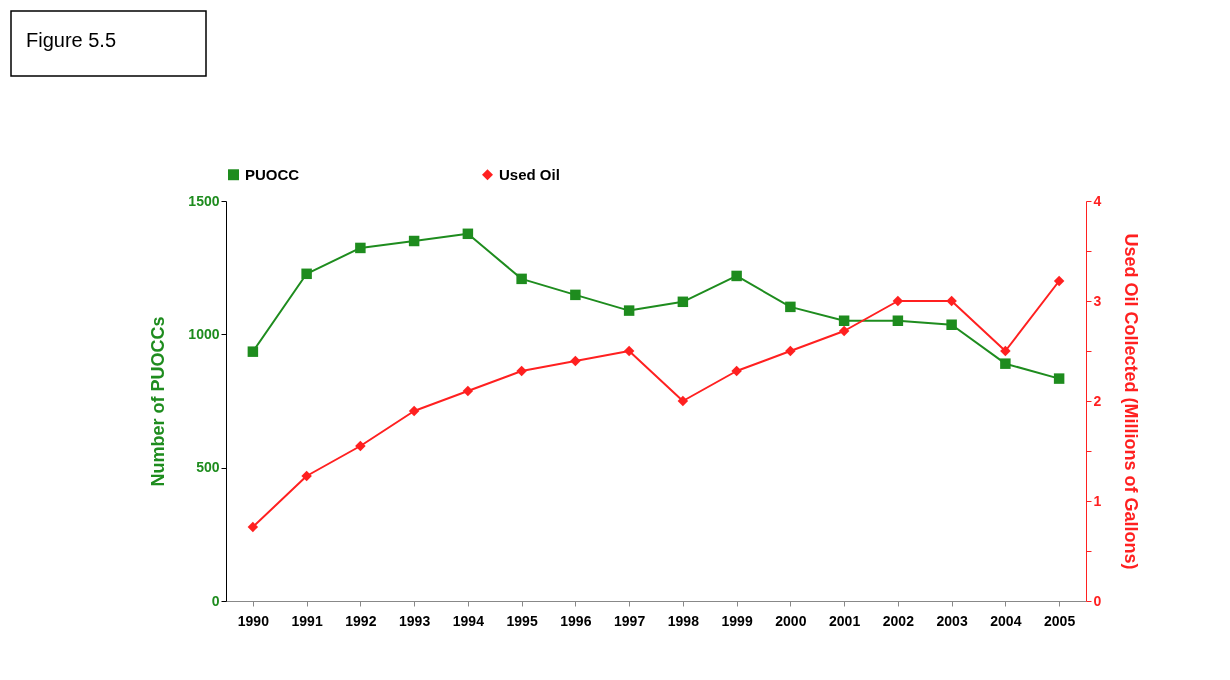 The width and height of the screenshot is (1230, 680). What do you see at coordinates (215, 600) in the screenshot?
I see `y-tick-label: 0` at bounding box center [215, 600].